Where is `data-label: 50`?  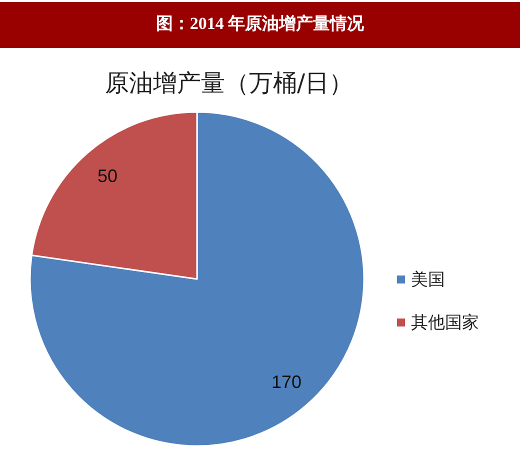
data-label: 50 is located at coordinates (108, 176).